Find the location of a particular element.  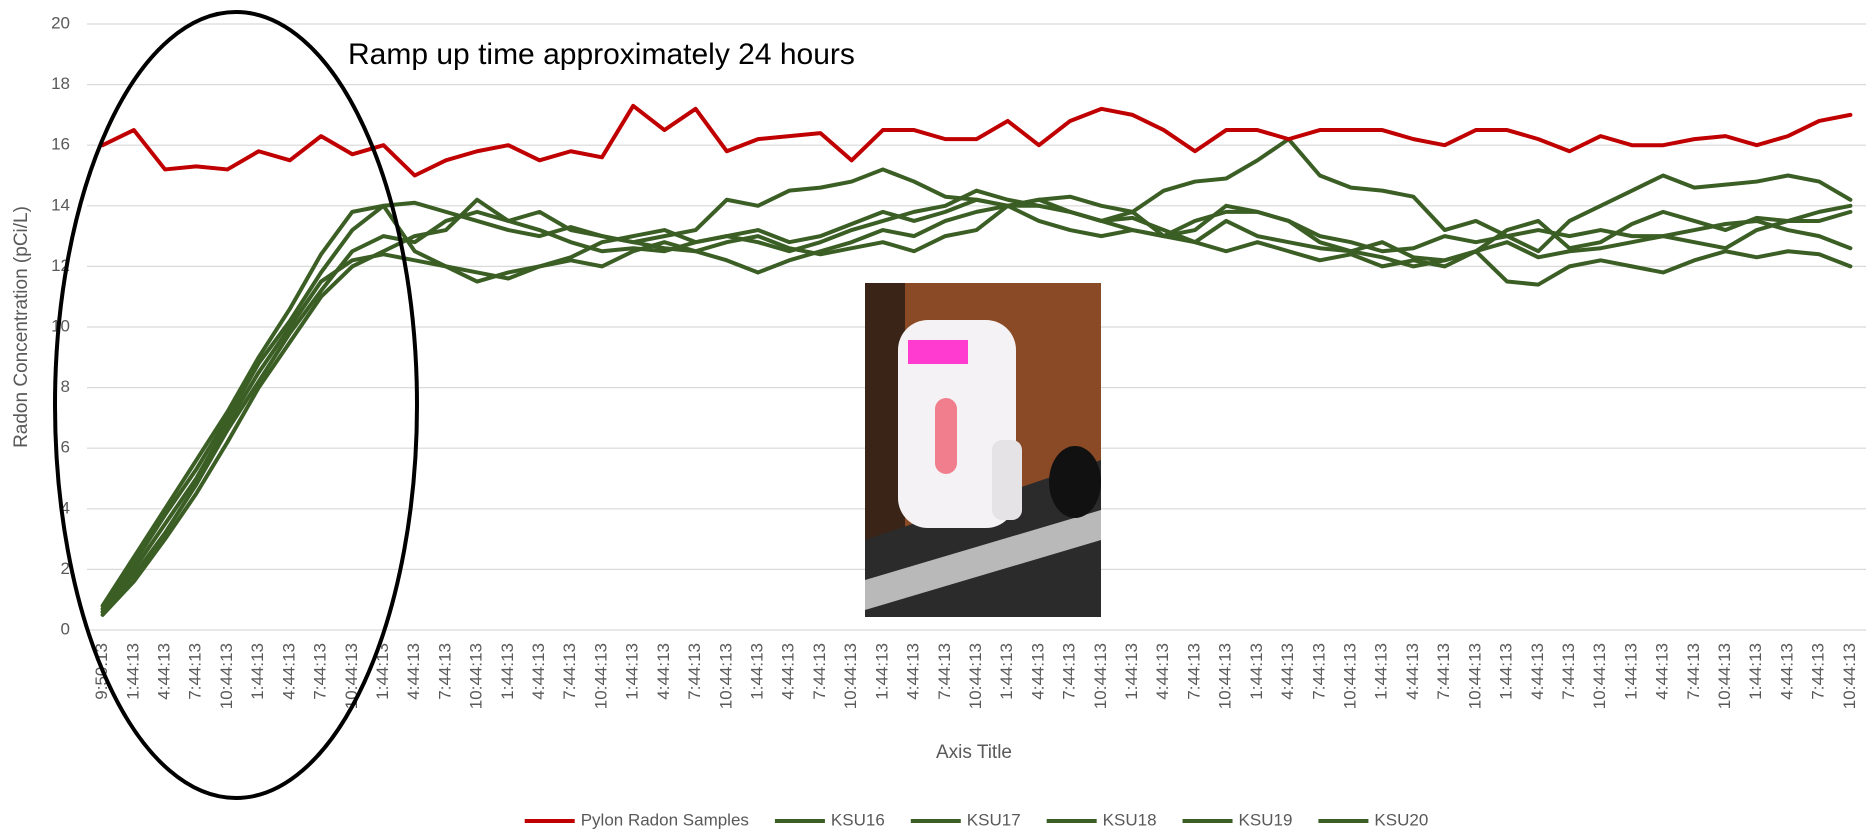

y-tick-label: 2 is located at coordinates (65, 568).